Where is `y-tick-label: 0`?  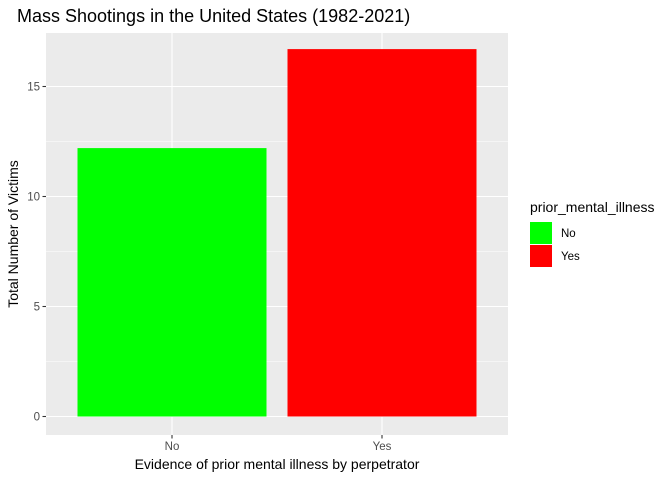 y-tick-label: 0 is located at coordinates (37, 418).